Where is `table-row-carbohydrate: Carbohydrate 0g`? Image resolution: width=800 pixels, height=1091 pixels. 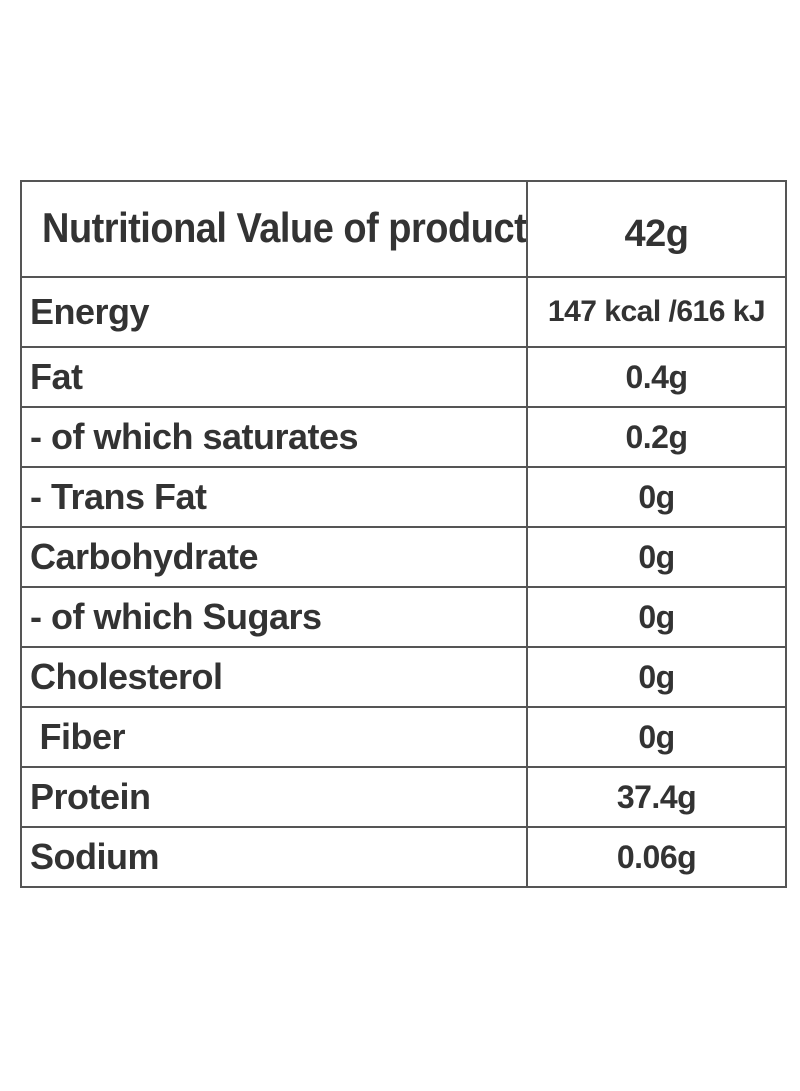
table-row-carbohydrate: Carbohydrate 0g is located at coordinates (403, 557).